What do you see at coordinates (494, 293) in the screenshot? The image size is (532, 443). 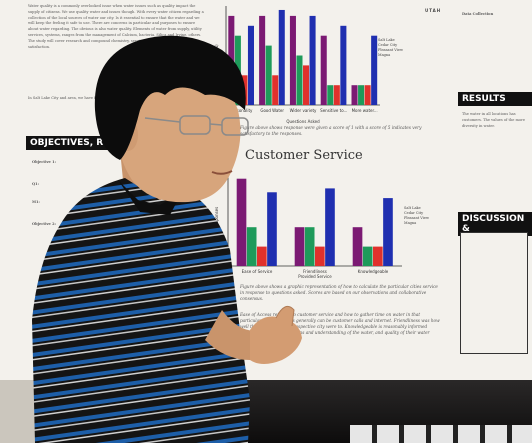 I see `discussion-box` at bounding box center [494, 293].